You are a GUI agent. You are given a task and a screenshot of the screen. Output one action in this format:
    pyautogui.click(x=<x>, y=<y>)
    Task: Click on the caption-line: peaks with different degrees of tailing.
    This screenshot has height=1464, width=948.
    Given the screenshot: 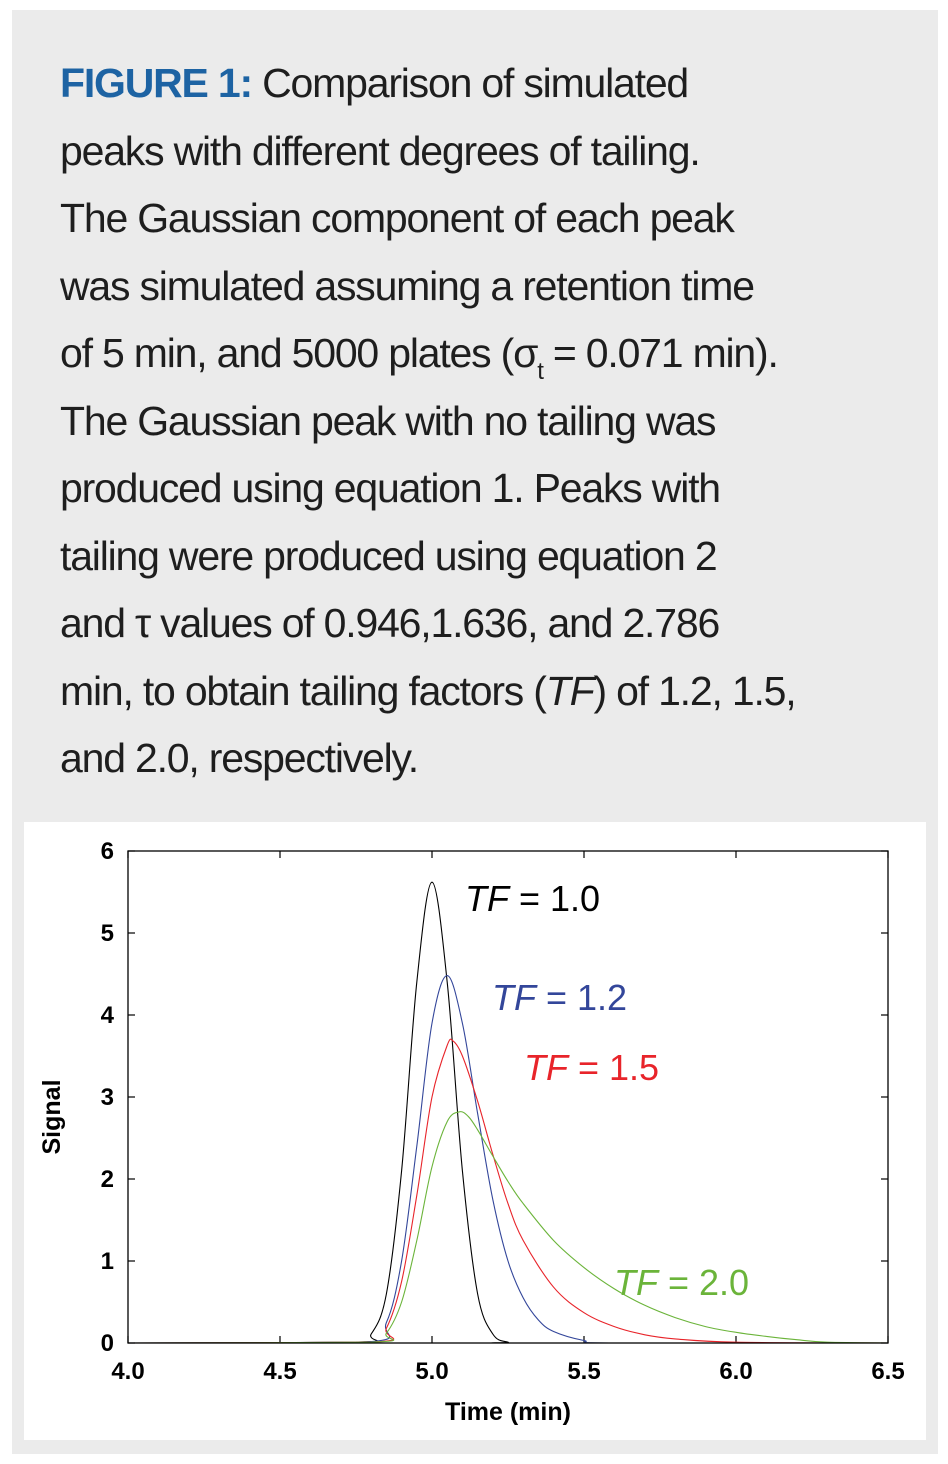 What is the action you would take?
    pyautogui.click(x=380, y=150)
    